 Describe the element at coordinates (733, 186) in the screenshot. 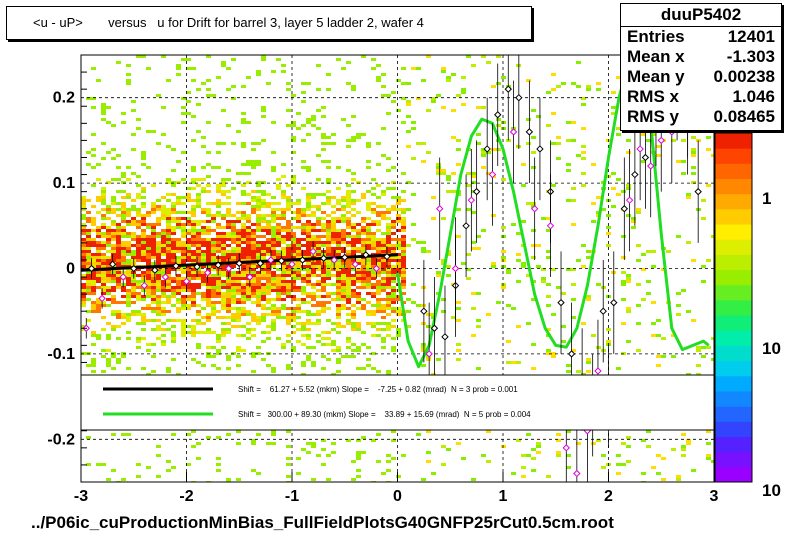

I see `colorbar-segment` at that location.